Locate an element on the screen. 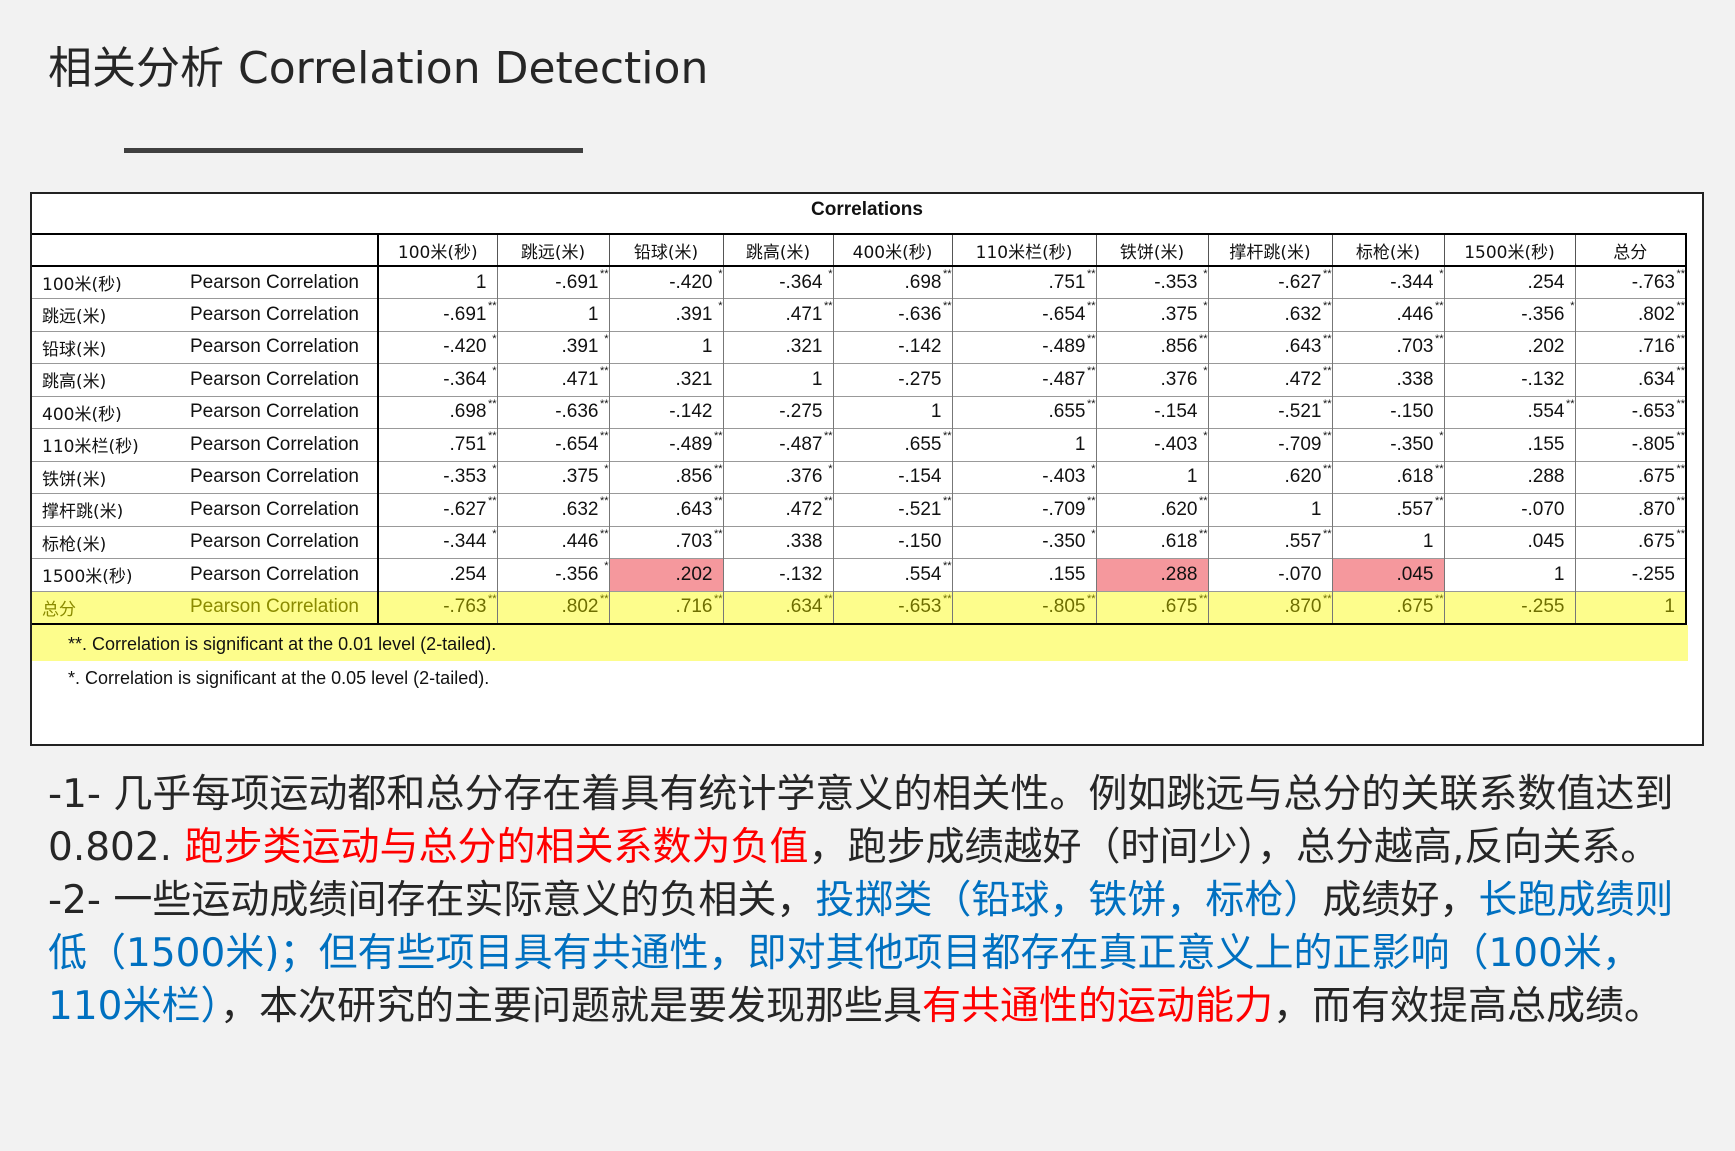 The width and height of the screenshot is (1735, 1151). cell-value: .634 is located at coordinates (1656, 379).